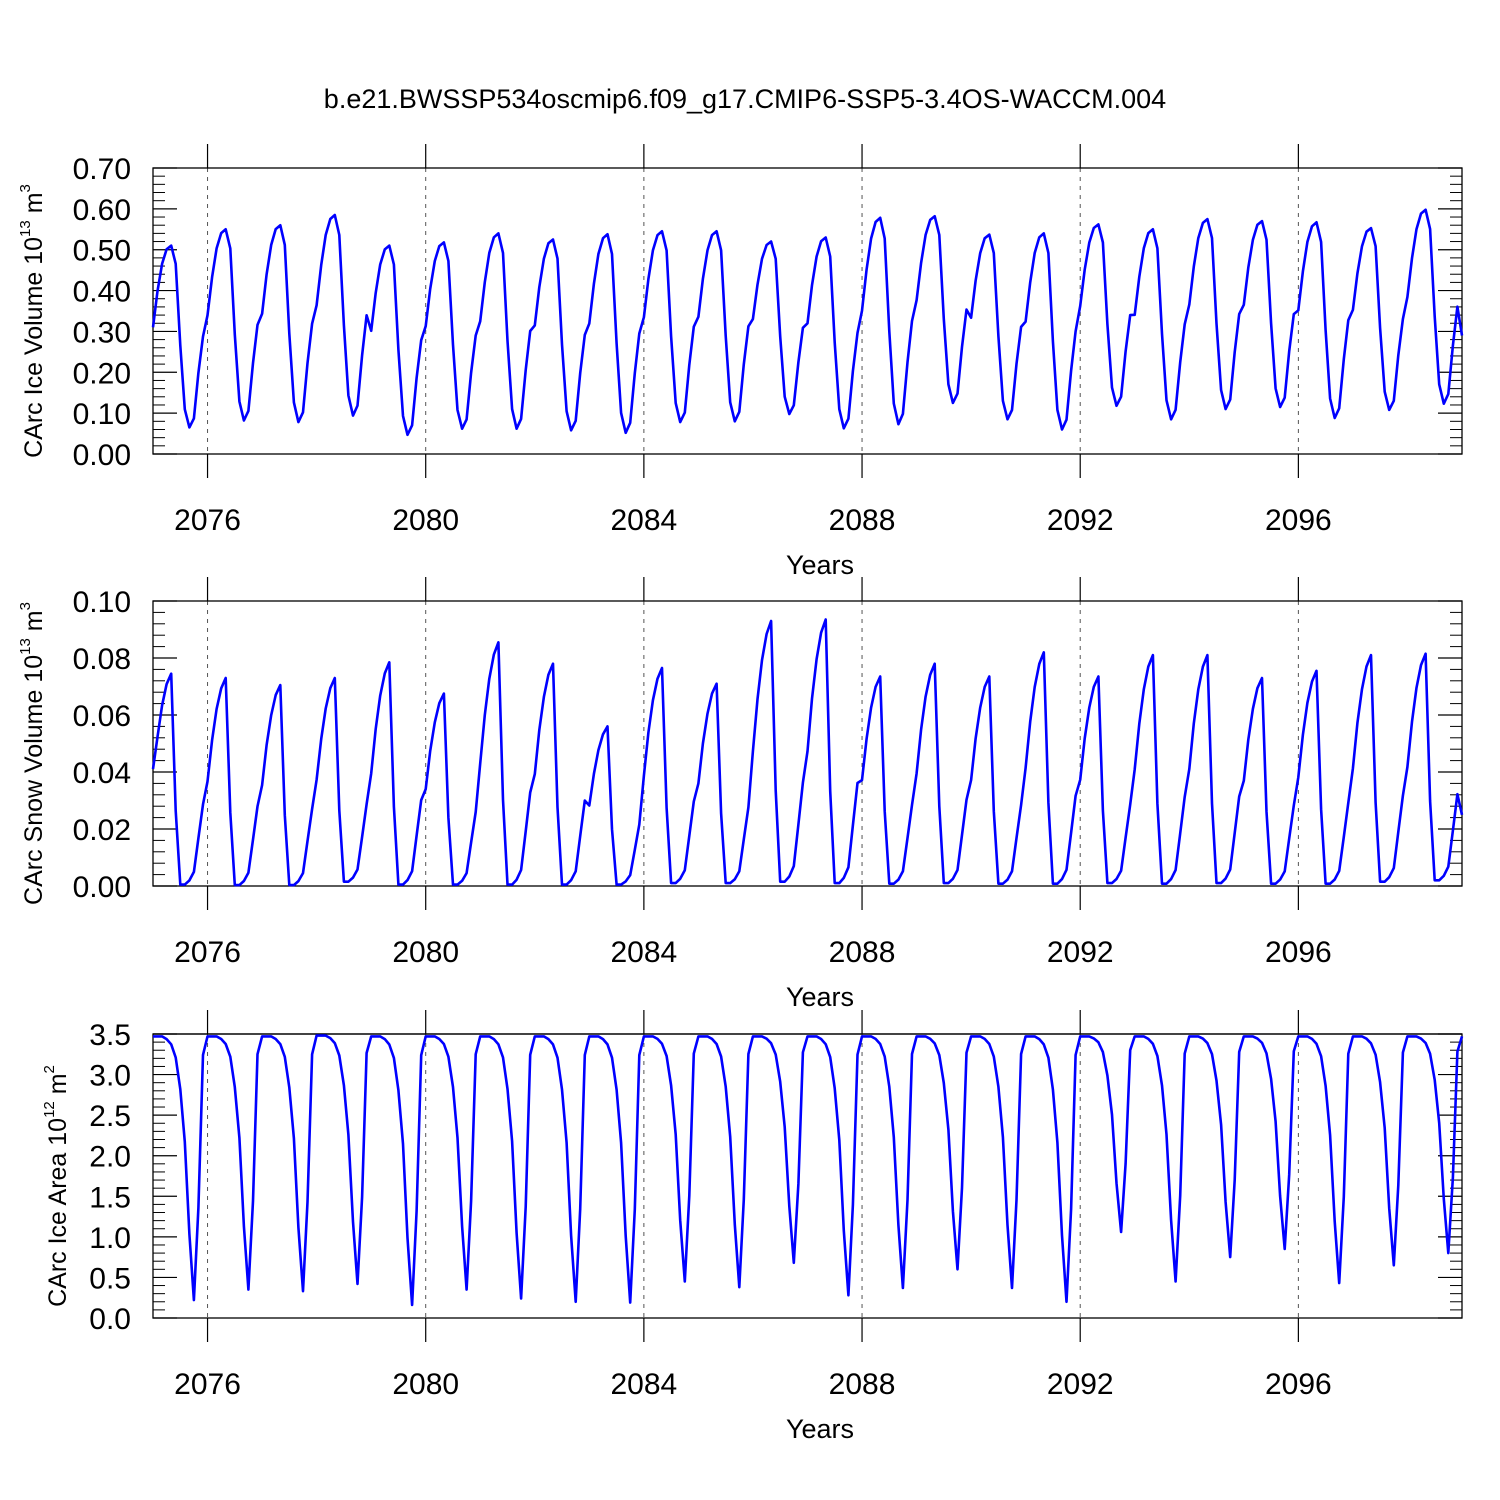 This screenshot has width=1500, height=1500. I want to click on y-tick-label: 0.0, so click(110, 1319).